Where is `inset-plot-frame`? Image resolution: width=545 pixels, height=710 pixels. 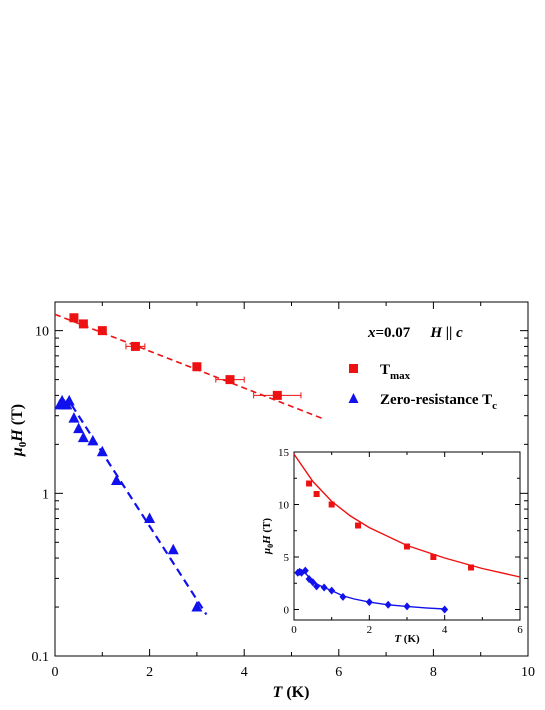 inset-plot-frame is located at coordinates (407, 536).